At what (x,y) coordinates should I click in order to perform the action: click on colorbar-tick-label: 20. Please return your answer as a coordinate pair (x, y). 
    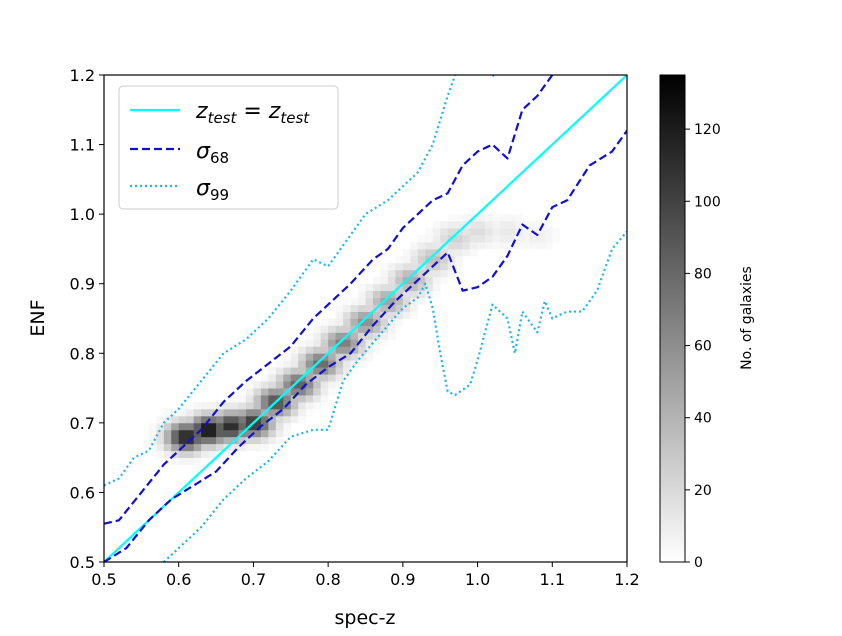
    Looking at the image, I should click on (703, 491).